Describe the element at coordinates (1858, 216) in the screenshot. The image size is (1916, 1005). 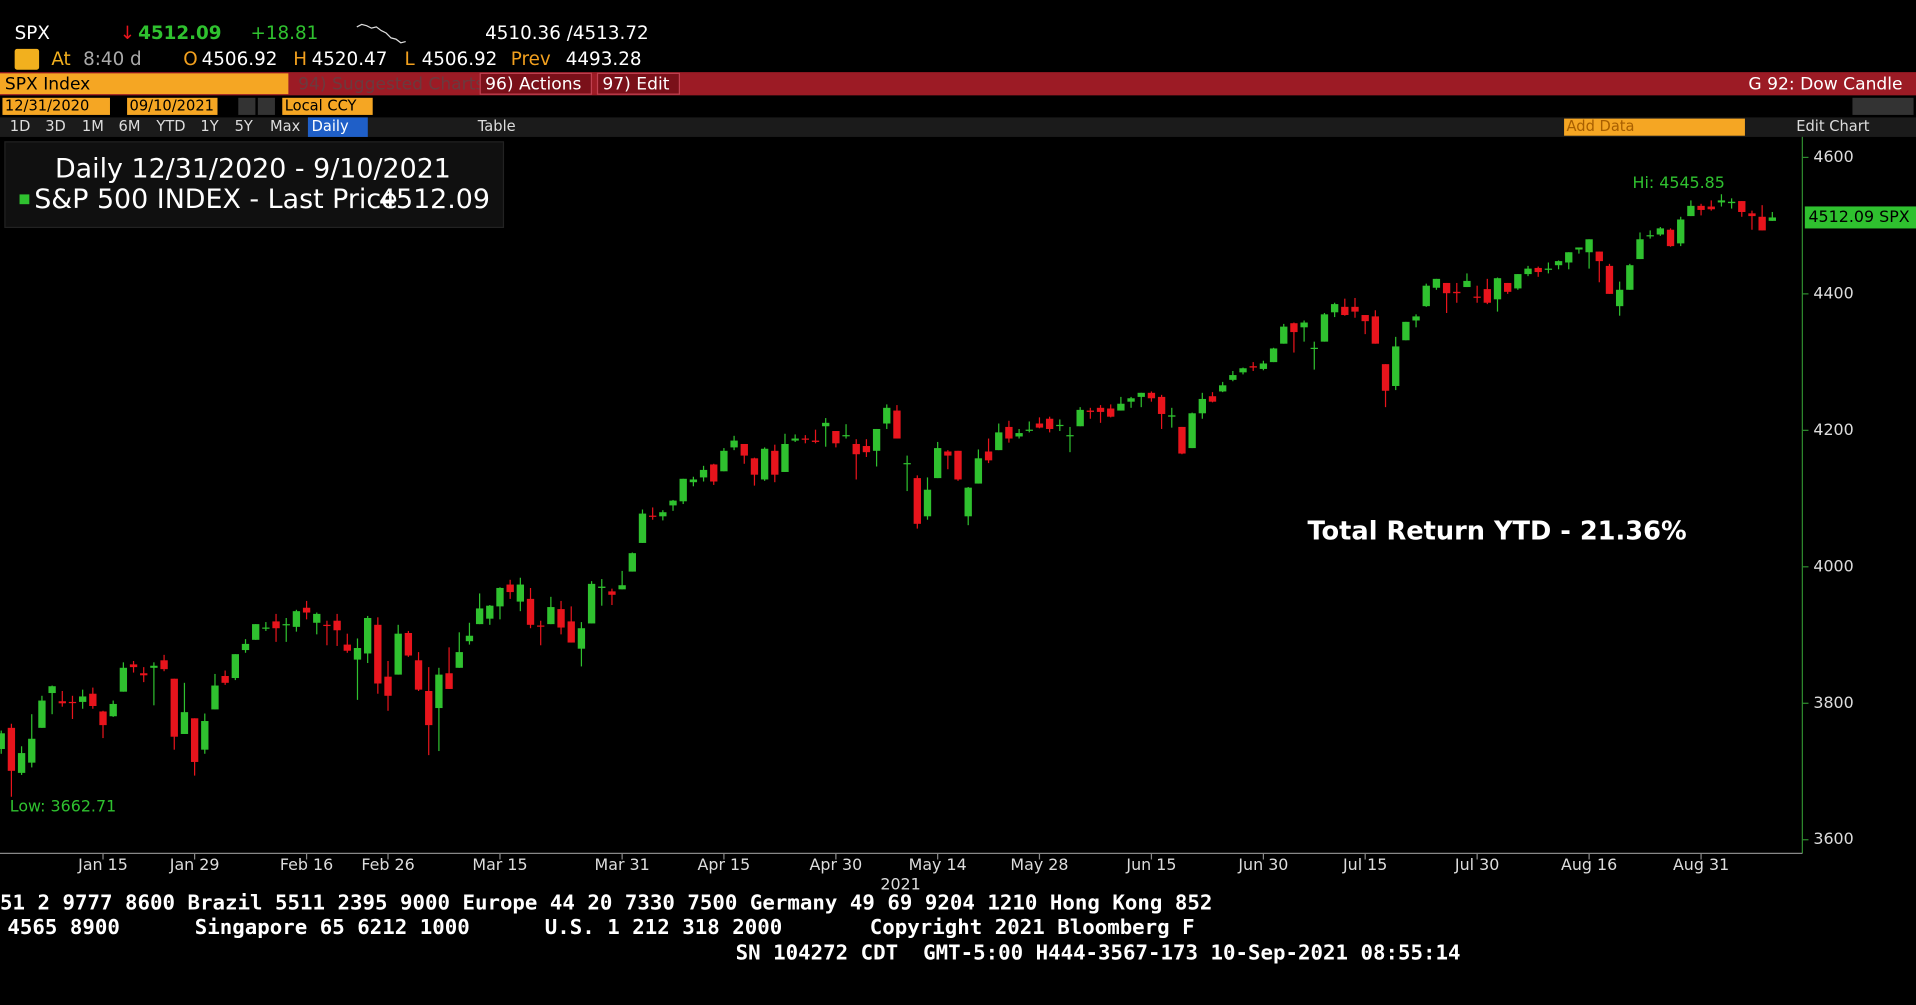
I see `last-price-tag: 4512.09 SPX` at that location.